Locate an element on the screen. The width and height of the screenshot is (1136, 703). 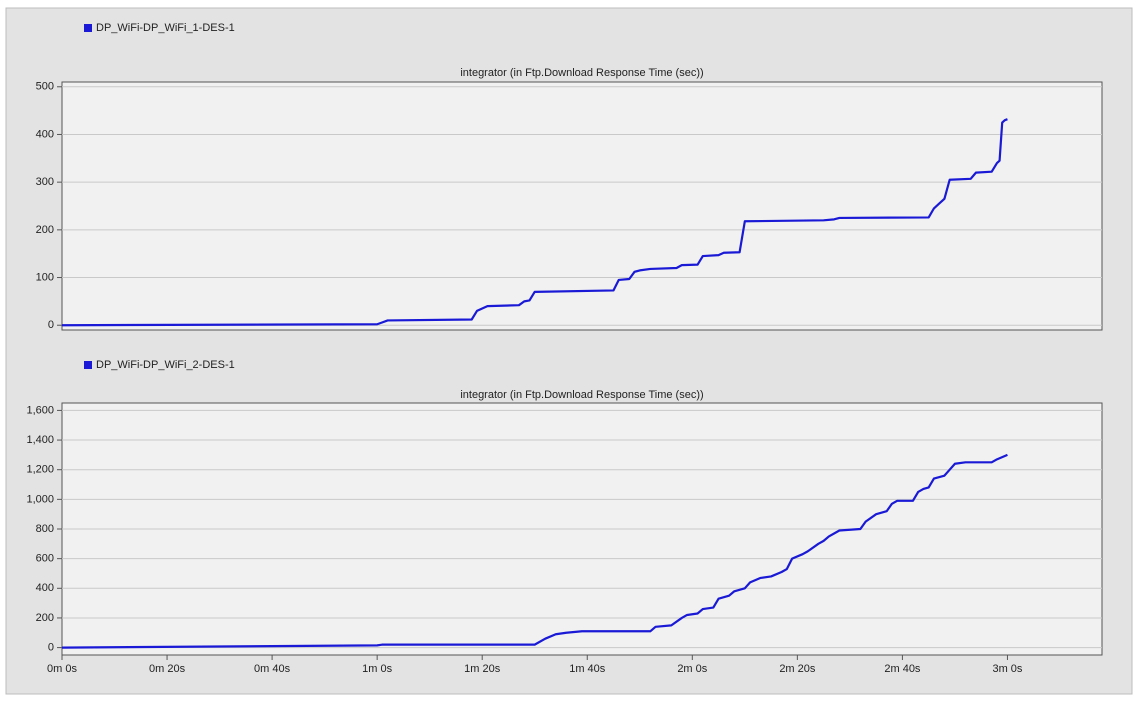
x-tick-label: 2m 40s is located at coordinates (902, 669).